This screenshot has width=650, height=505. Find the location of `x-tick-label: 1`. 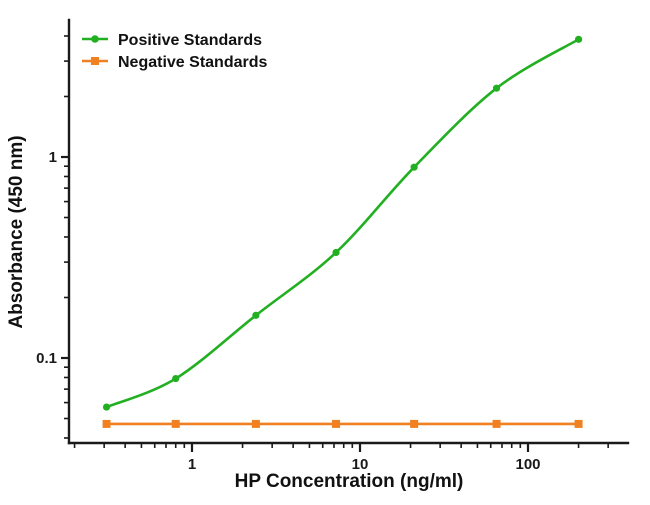

x-tick-label: 1 is located at coordinates (192, 464).